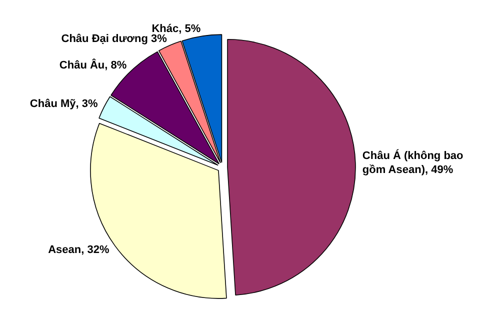 Image resolution: width=483 pixels, height=333 pixels. I want to click on slice-label: Châu Mỹ, 3%, so click(64, 104).